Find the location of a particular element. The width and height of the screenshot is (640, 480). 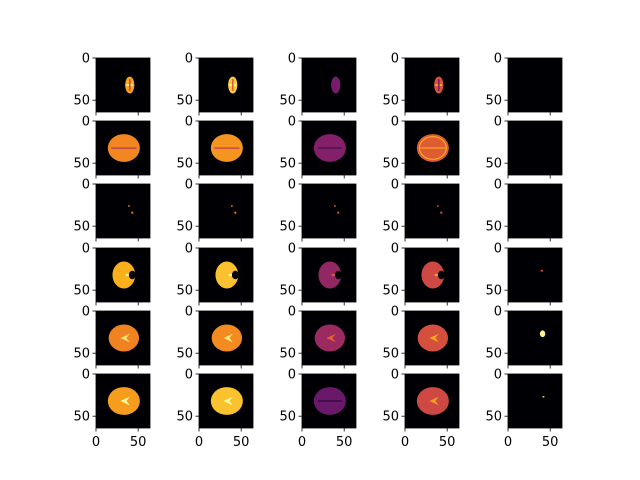

panel-r2-c4: 0 50 is located at coordinates (421, 147).